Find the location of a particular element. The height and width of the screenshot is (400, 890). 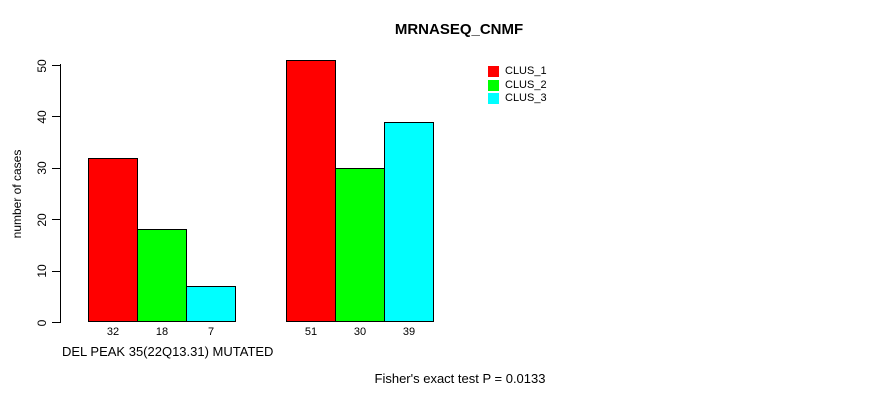

legend-row: CLUS_3 is located at coordinates (517, 98).